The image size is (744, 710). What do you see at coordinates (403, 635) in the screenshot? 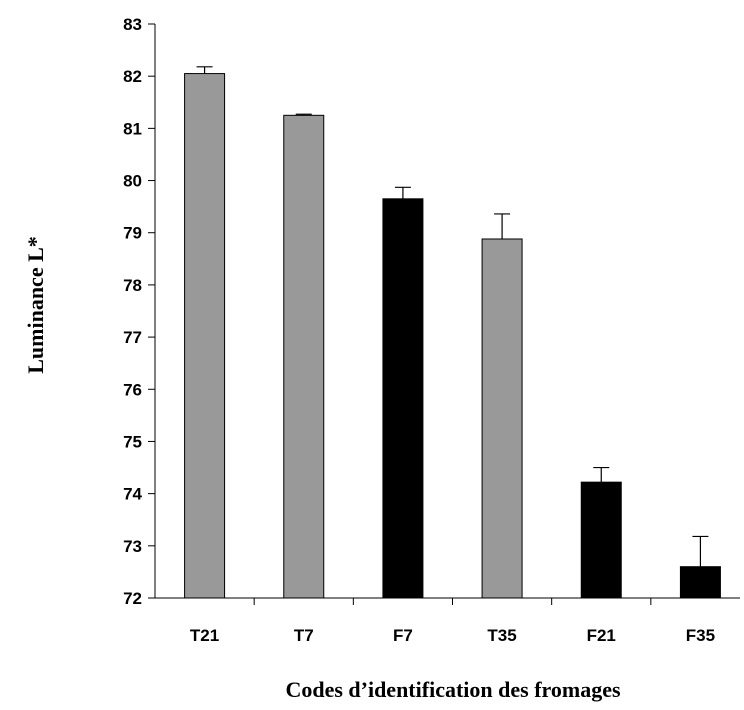
I see `x-tick-label: F7` at bounding box center [403, 635].